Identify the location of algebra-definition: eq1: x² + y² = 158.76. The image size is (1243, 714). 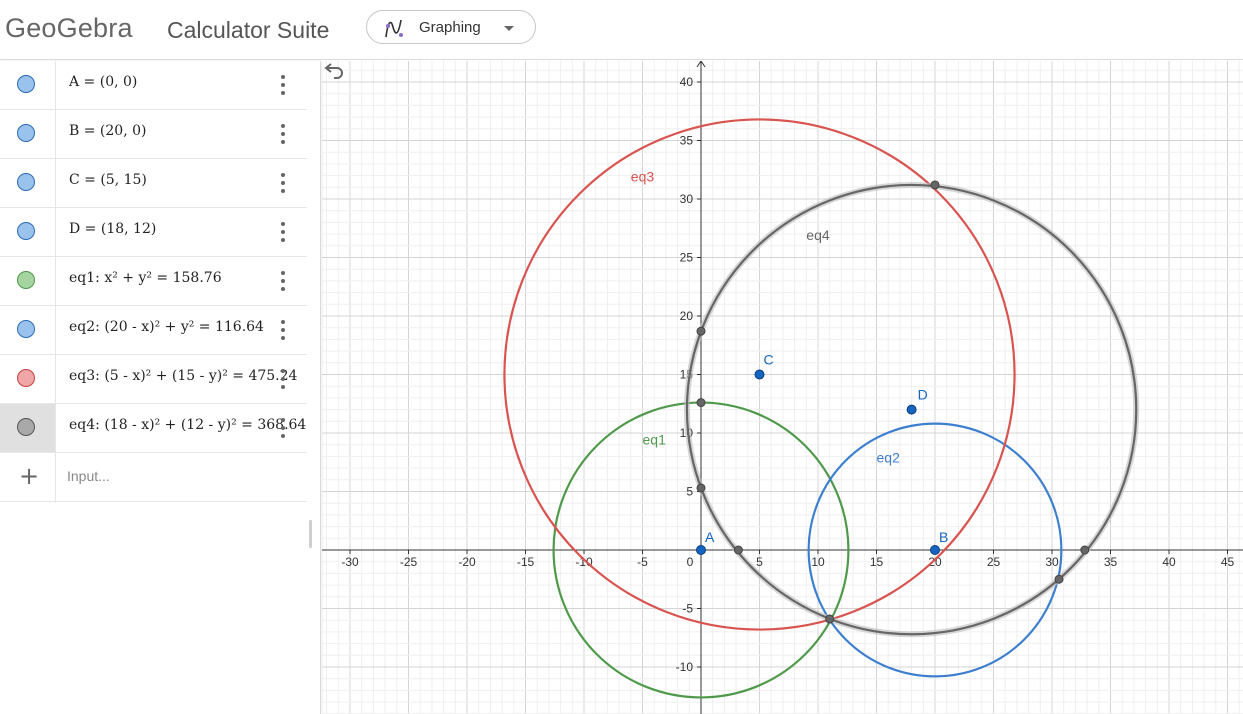
(145, 278).